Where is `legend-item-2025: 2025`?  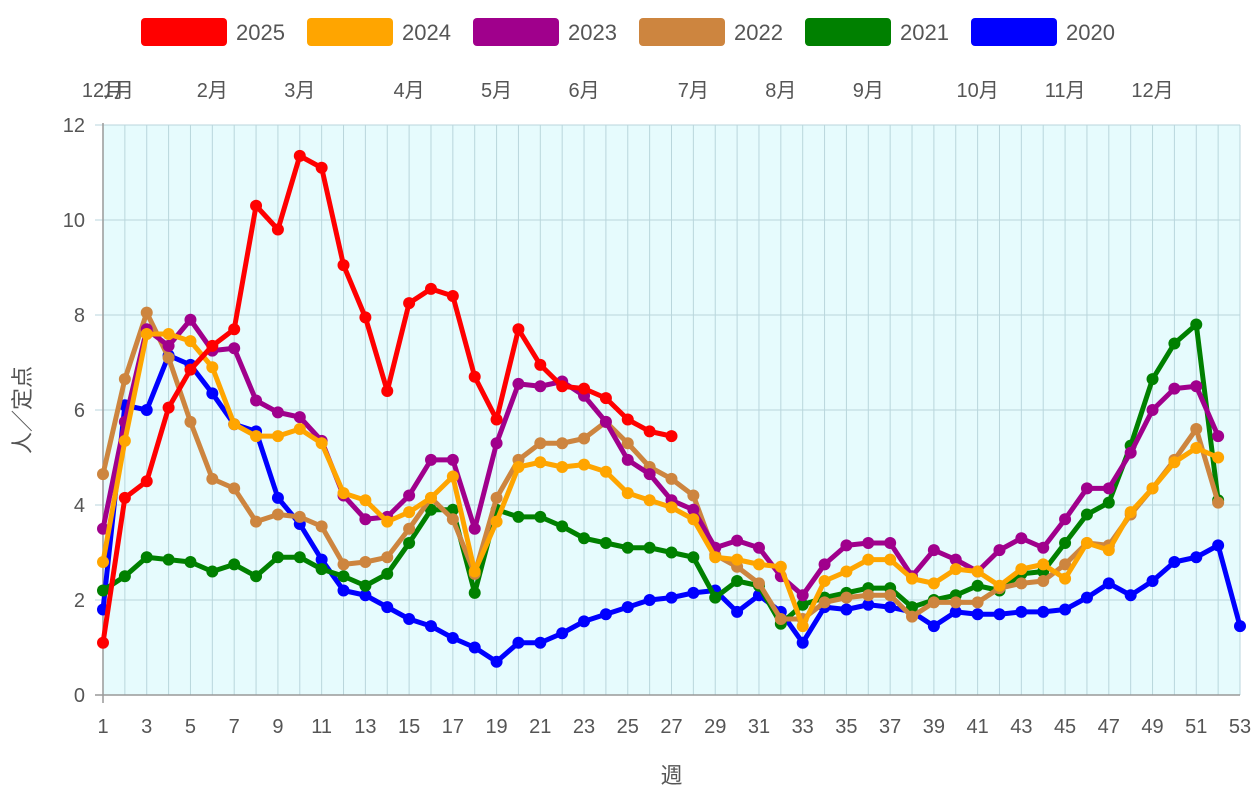
legend-item-2025: 2025 is located at coordinates (213, 32).